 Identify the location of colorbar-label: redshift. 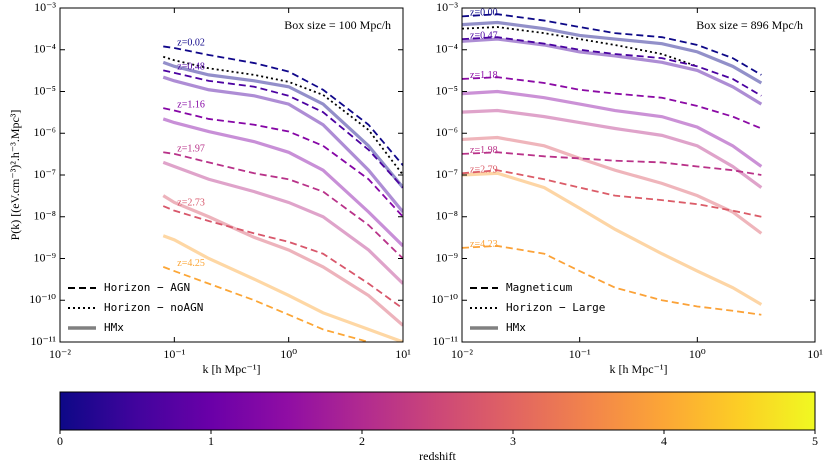
(437, 456).